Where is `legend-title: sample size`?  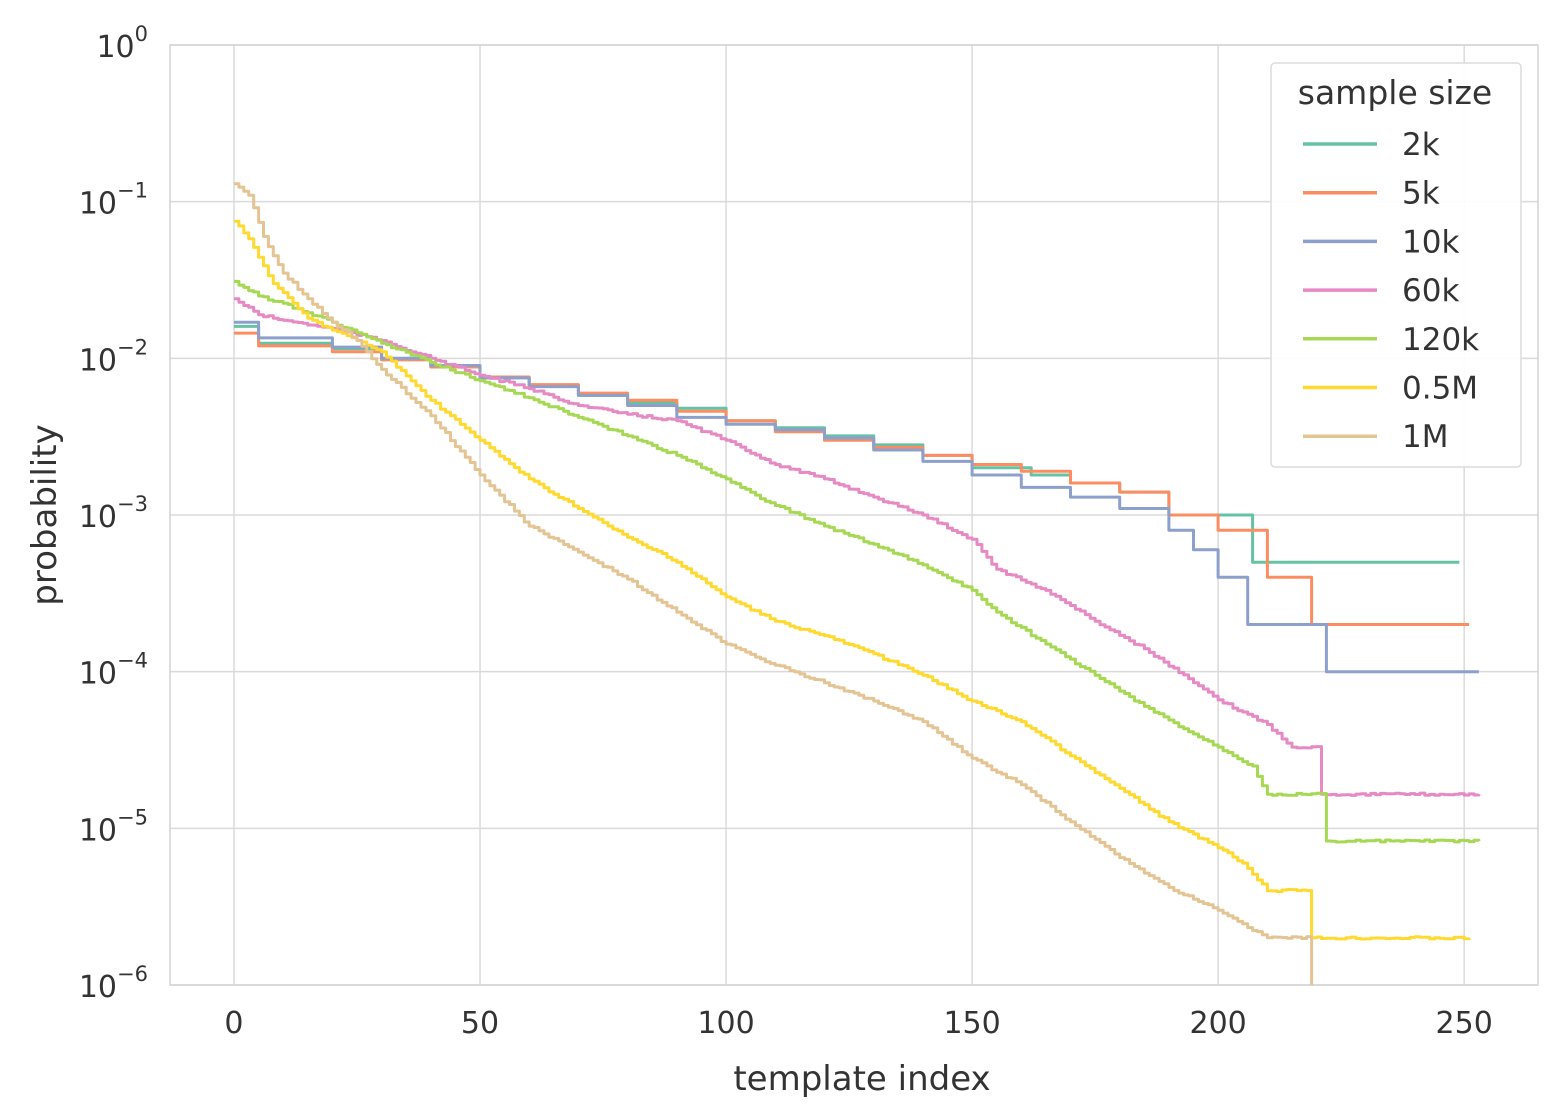
legend-title: sample size is located at coordinates (1395, 92).